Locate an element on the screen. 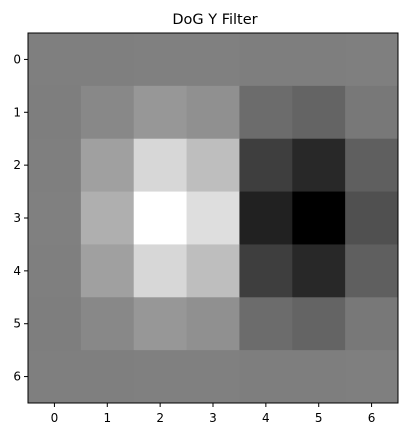 The width and height of the screenshot is (408, 435). heatmap-cell-r4-c3 is located at coordinates (213, 271).